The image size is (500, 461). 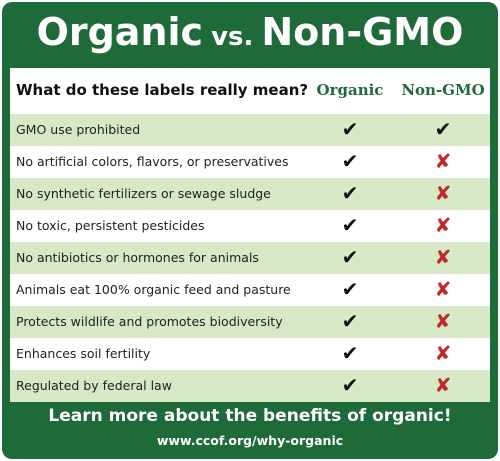 I want to click on title-right: Non-GMO, so click(x=362, y=32).